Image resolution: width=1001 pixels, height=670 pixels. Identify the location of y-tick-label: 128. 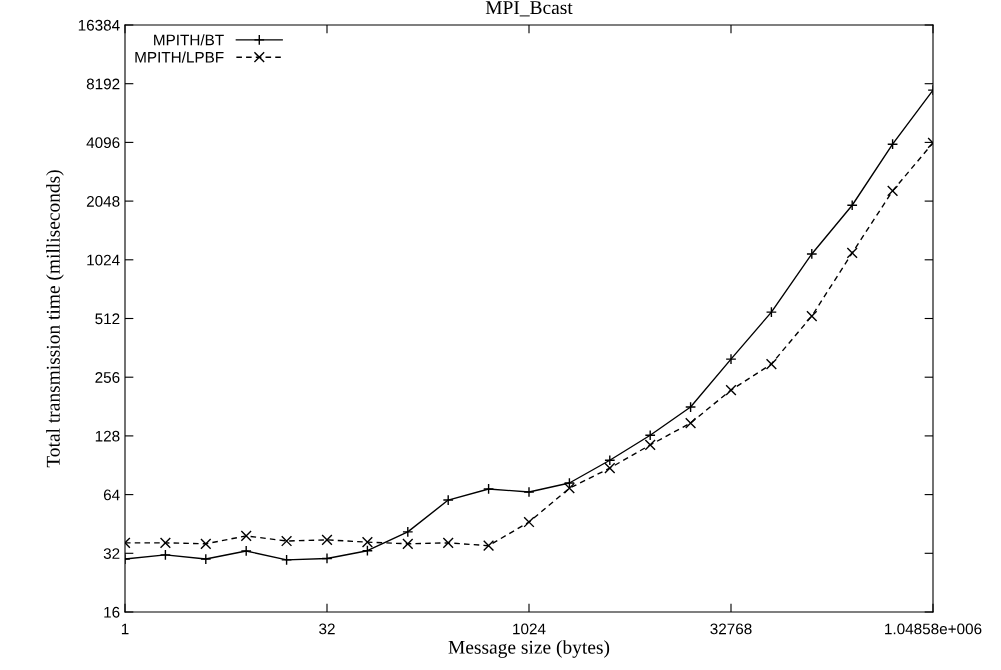
(107, 436).